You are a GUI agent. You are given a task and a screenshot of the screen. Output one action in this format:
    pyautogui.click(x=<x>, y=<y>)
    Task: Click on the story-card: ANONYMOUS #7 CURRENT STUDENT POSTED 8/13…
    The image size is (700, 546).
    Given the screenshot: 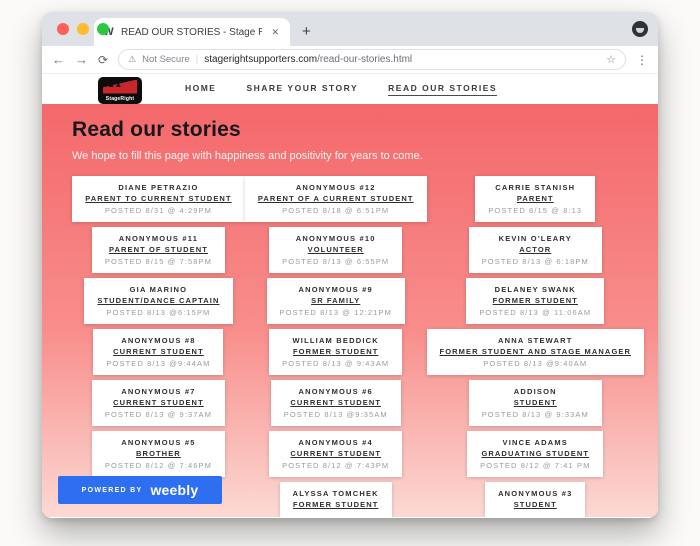 What is the action you would take?
    pyautogui.click(x=158, y=403)
    